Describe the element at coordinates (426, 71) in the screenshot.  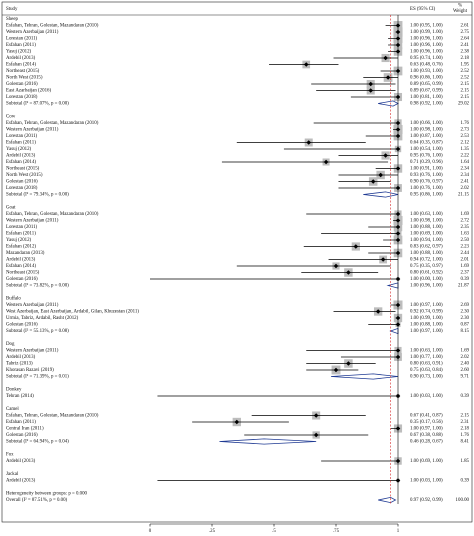
I see `ci-label: 1.00 (0.93, 1.00)` at that location.